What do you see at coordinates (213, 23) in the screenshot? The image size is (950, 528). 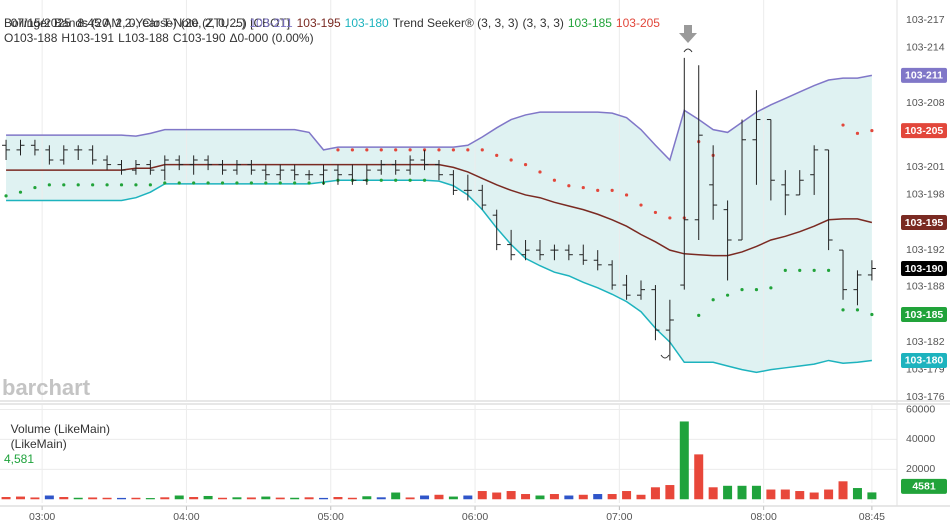 I see `indicator-params: (20, 2, 0, ...)` at bounding box center [213, 23].